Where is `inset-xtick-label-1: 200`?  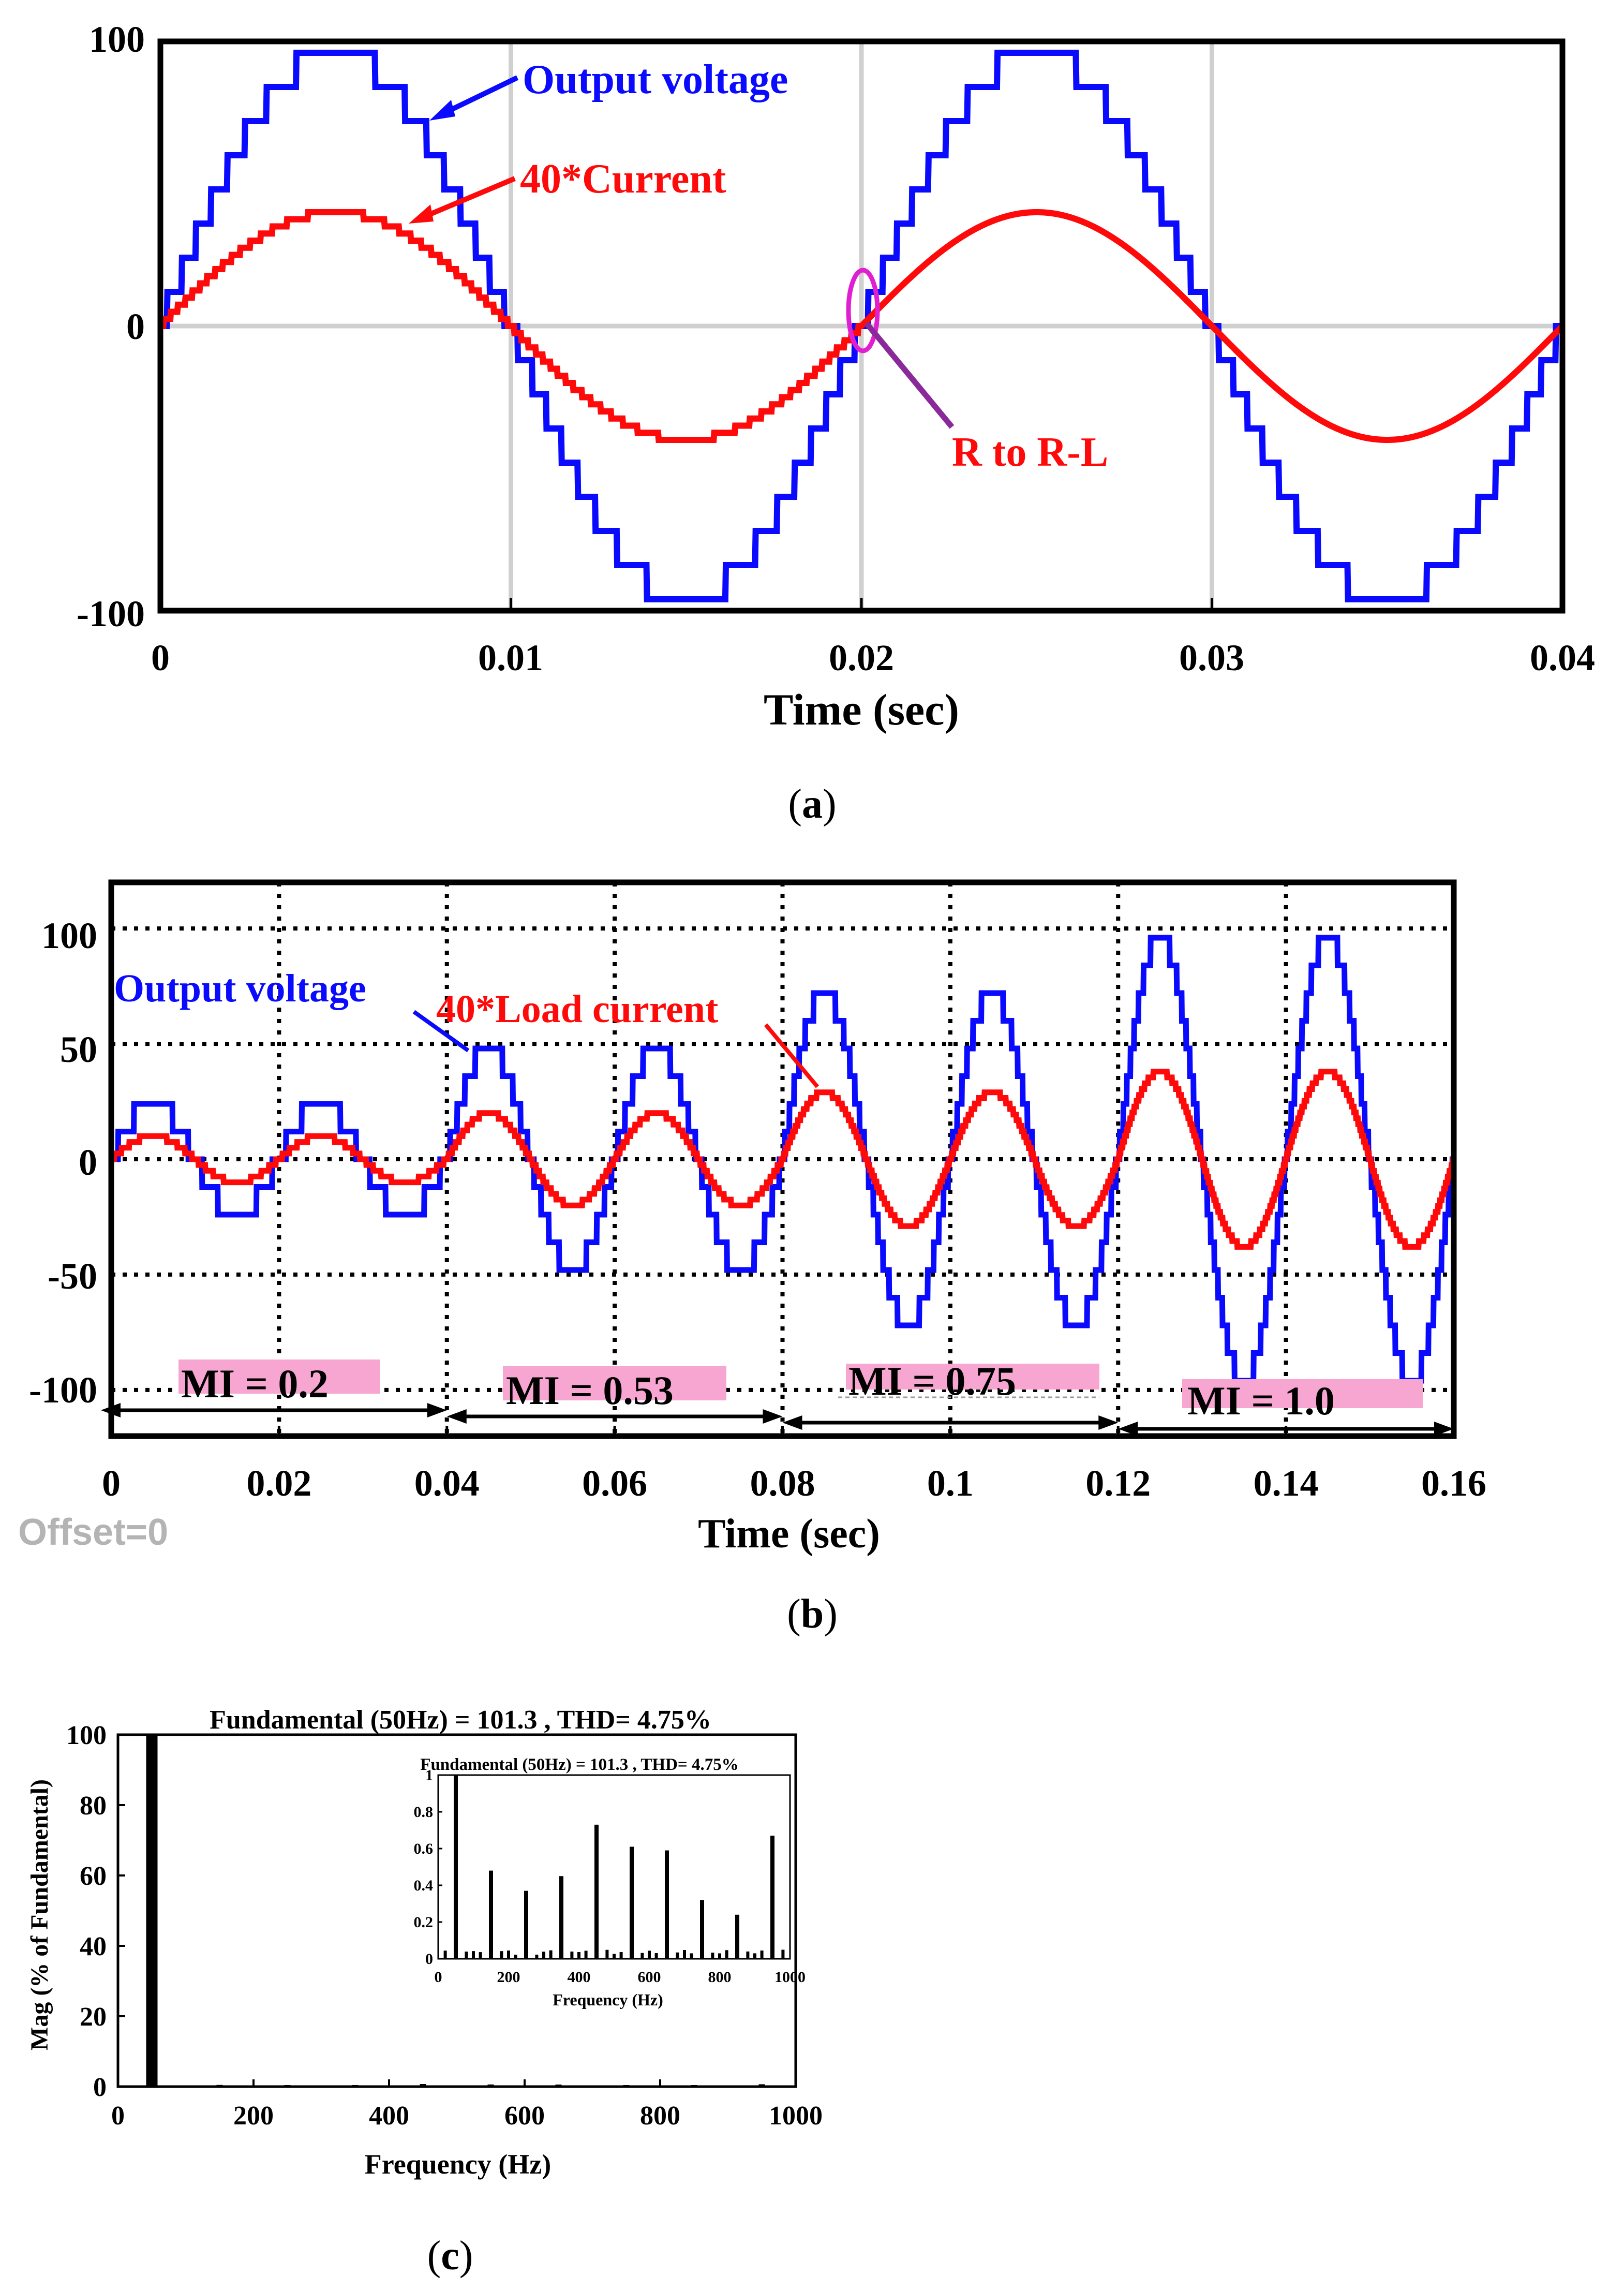
inset-xtick-label-1: 200 is located at coordinates (508, 1977).